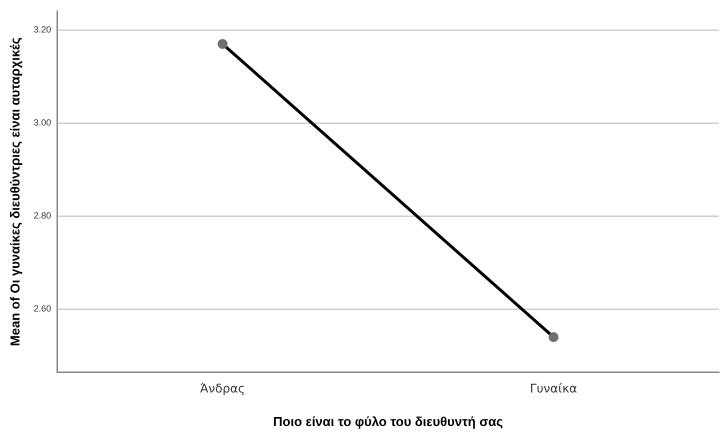  I want to click on x-axis-title: Ποιο είναι το φύλο του διευθυντή σας, so click(388, 421).